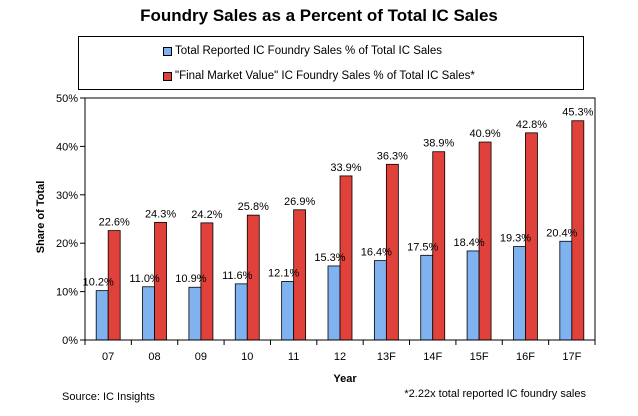 This screenshot has height=416, width=638. Describe the element at coordinates (432, 357) in the screenshot. I see `x-tick-label: 14F` at that location.